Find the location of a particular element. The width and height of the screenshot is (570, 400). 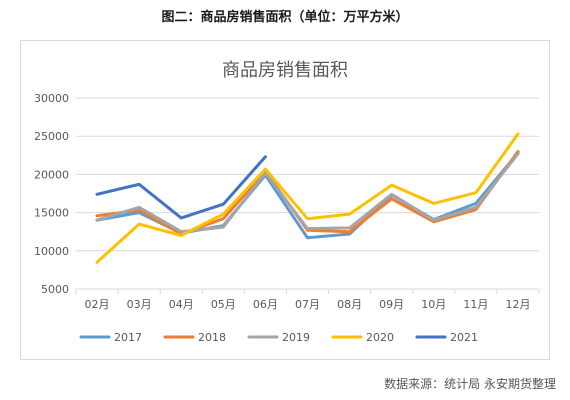

x-tick-label: 06月 is located at coordinates (265, 304).